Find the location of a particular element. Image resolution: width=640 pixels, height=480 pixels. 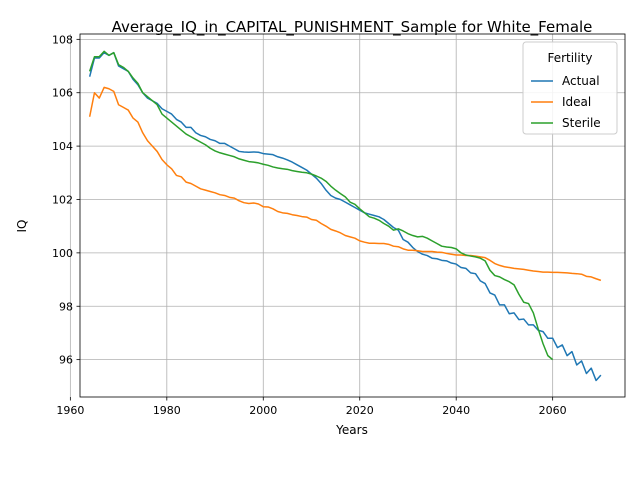

x-tick-label: 1960 is located at coordinates (70, 410).